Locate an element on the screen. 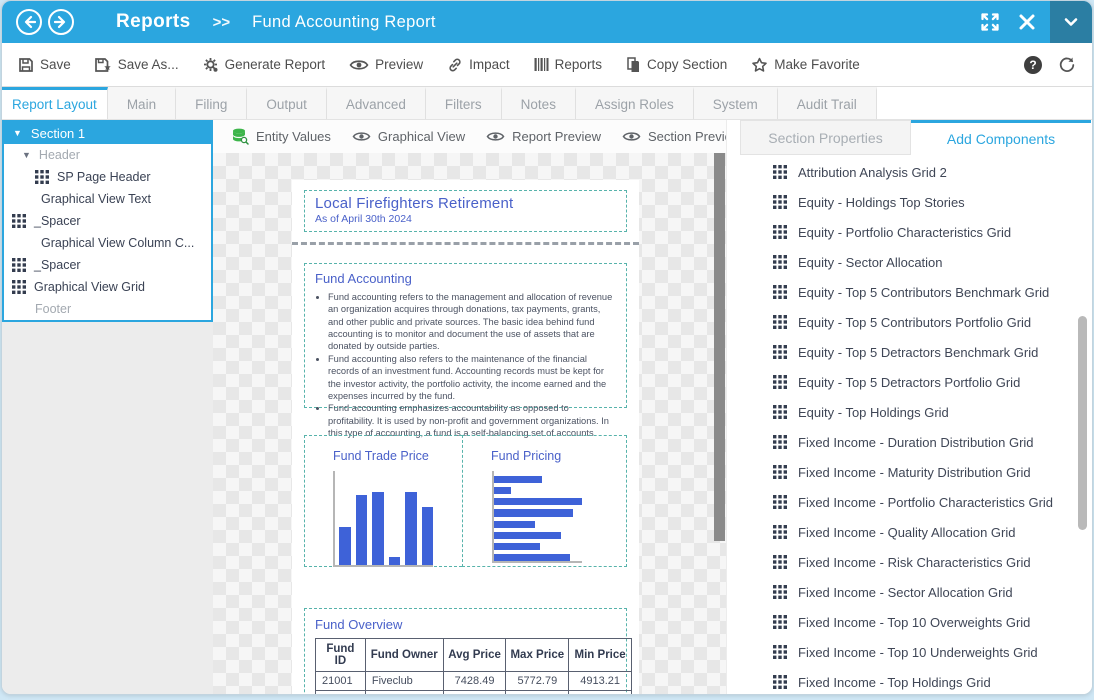  tab-main: Main is located at coordinates (142, 103).